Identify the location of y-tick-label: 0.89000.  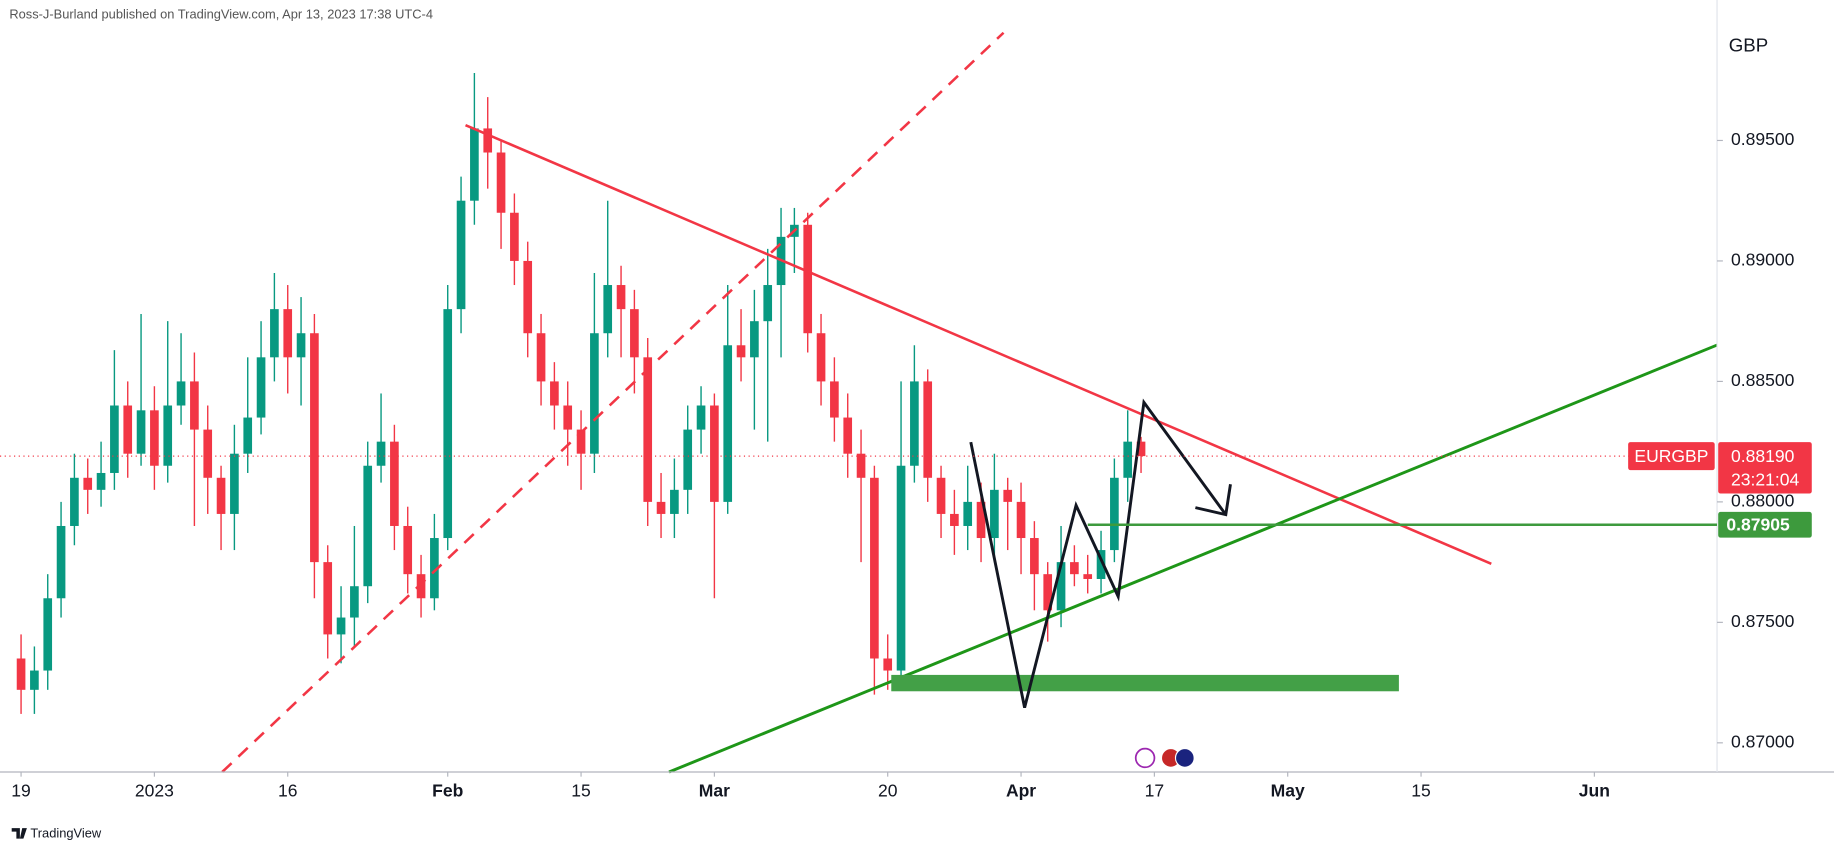
(1763, 260).